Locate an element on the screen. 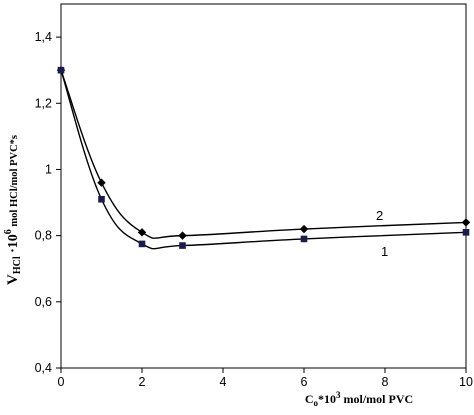  y-tick-label: 0,6 is located at coordinates (43, 302).